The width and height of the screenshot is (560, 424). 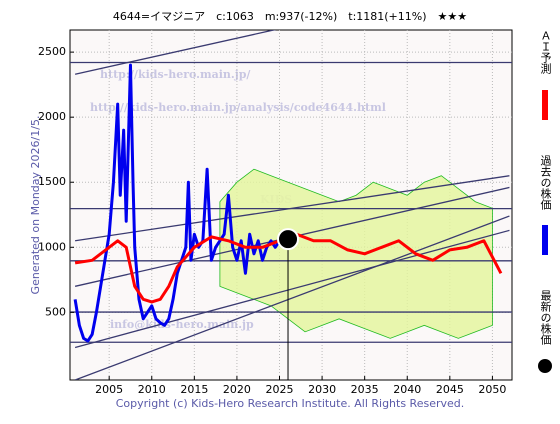 What do you see at coordinates (322, 389) in the screenshot?
I see `x-tick-label: 2030` at bounding box center [322, 389].